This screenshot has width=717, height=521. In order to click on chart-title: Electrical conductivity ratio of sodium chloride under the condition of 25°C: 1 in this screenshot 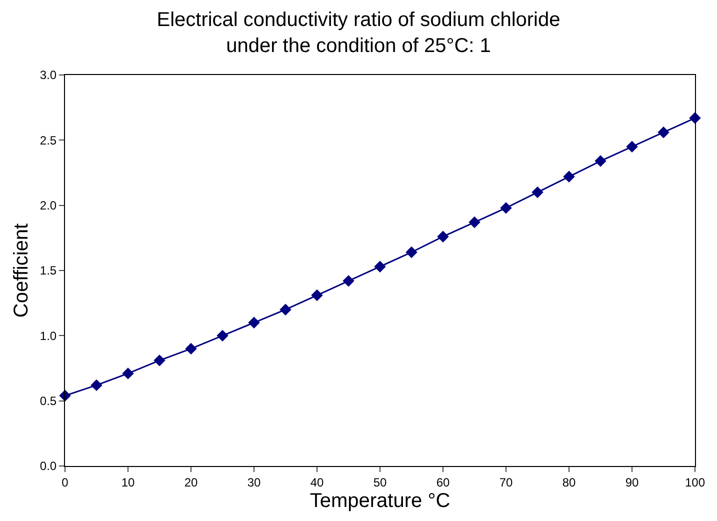, I will do `click(358, 33)`.